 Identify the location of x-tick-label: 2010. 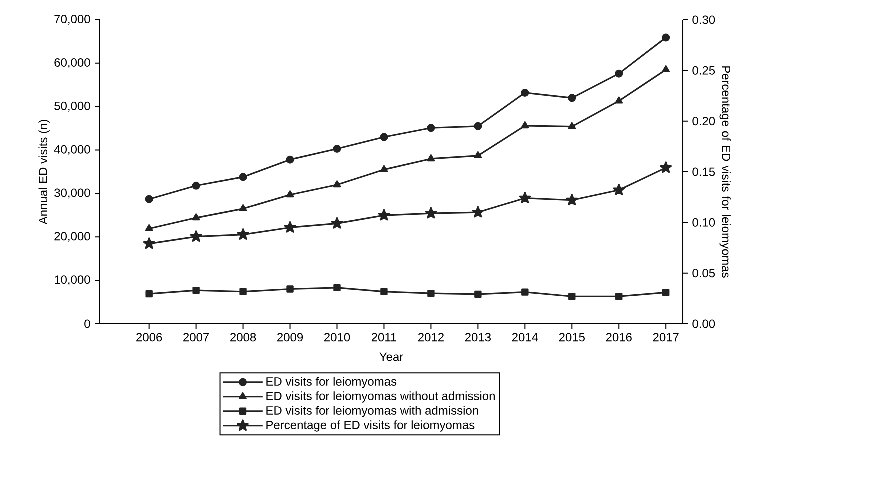
(337, 337).